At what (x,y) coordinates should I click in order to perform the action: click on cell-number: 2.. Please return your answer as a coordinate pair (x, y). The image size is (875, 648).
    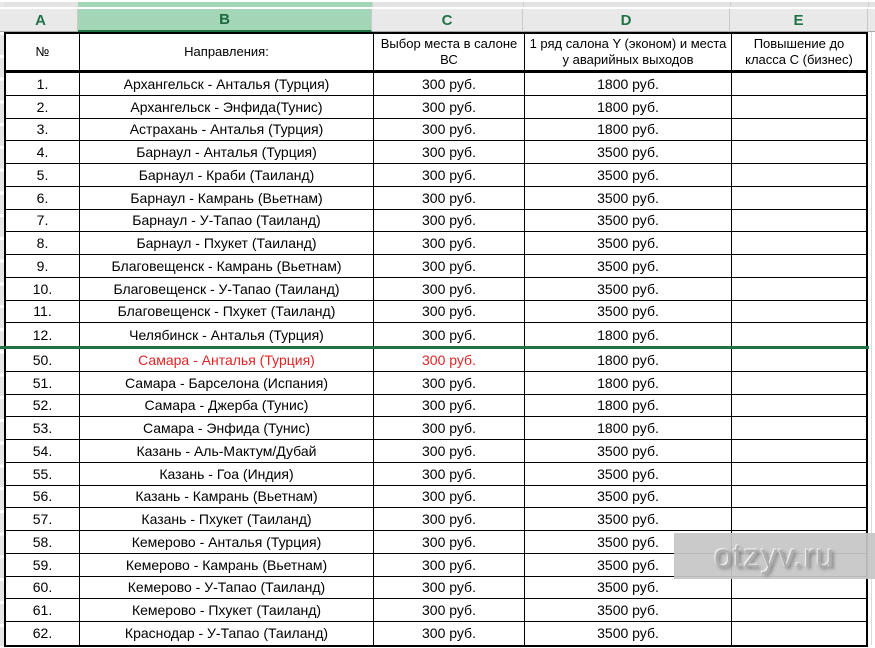
    Looking at the image, I should click on (43, 106).